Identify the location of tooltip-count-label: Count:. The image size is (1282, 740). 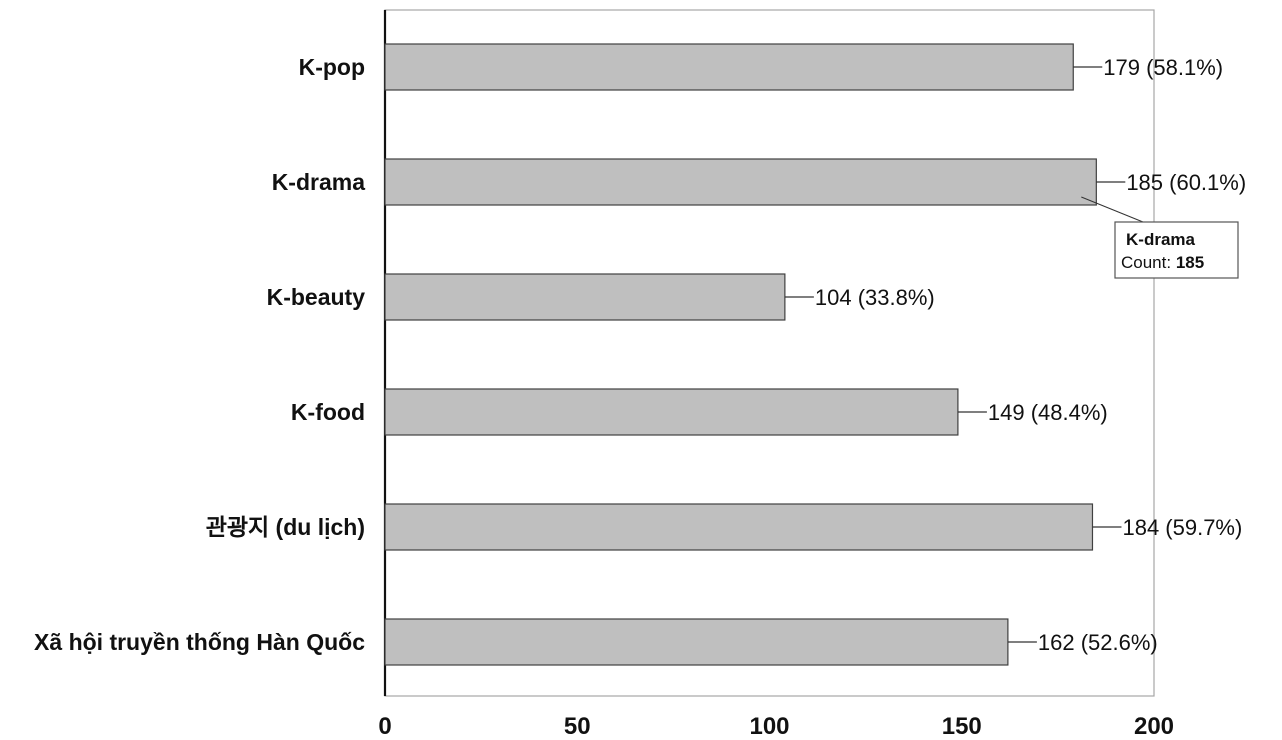
(1148, 262).